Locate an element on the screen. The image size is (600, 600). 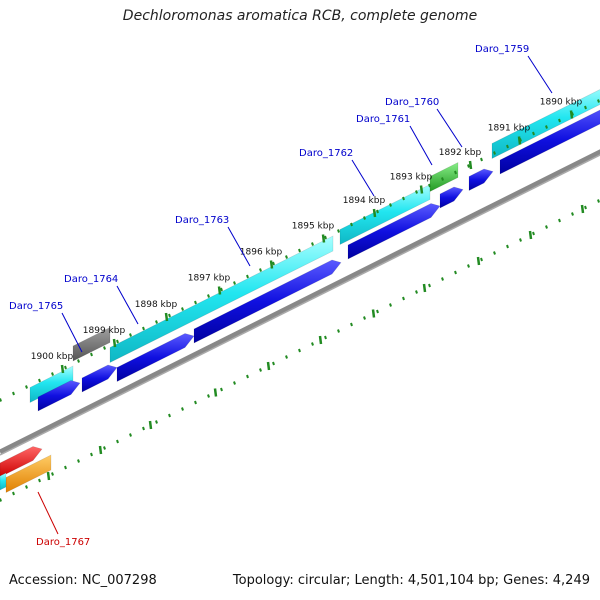
gene-label: Daro_1767 is located at coordinates (63, 542).